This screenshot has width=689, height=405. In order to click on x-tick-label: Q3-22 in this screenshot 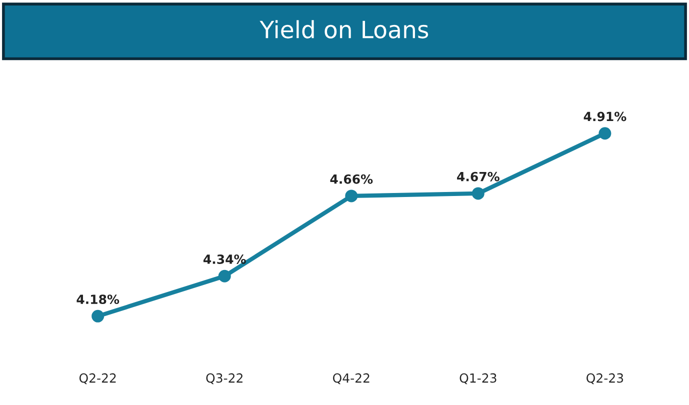, I will do `click(224, 378)`.